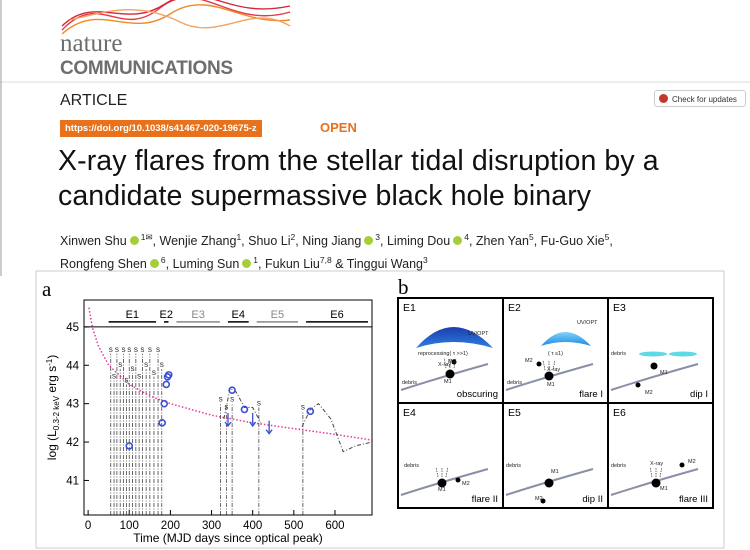  What do you see at coordinates (592, 499) in the screenshot?
I see `box-caption: dip II` at bounding box center [592, 499].